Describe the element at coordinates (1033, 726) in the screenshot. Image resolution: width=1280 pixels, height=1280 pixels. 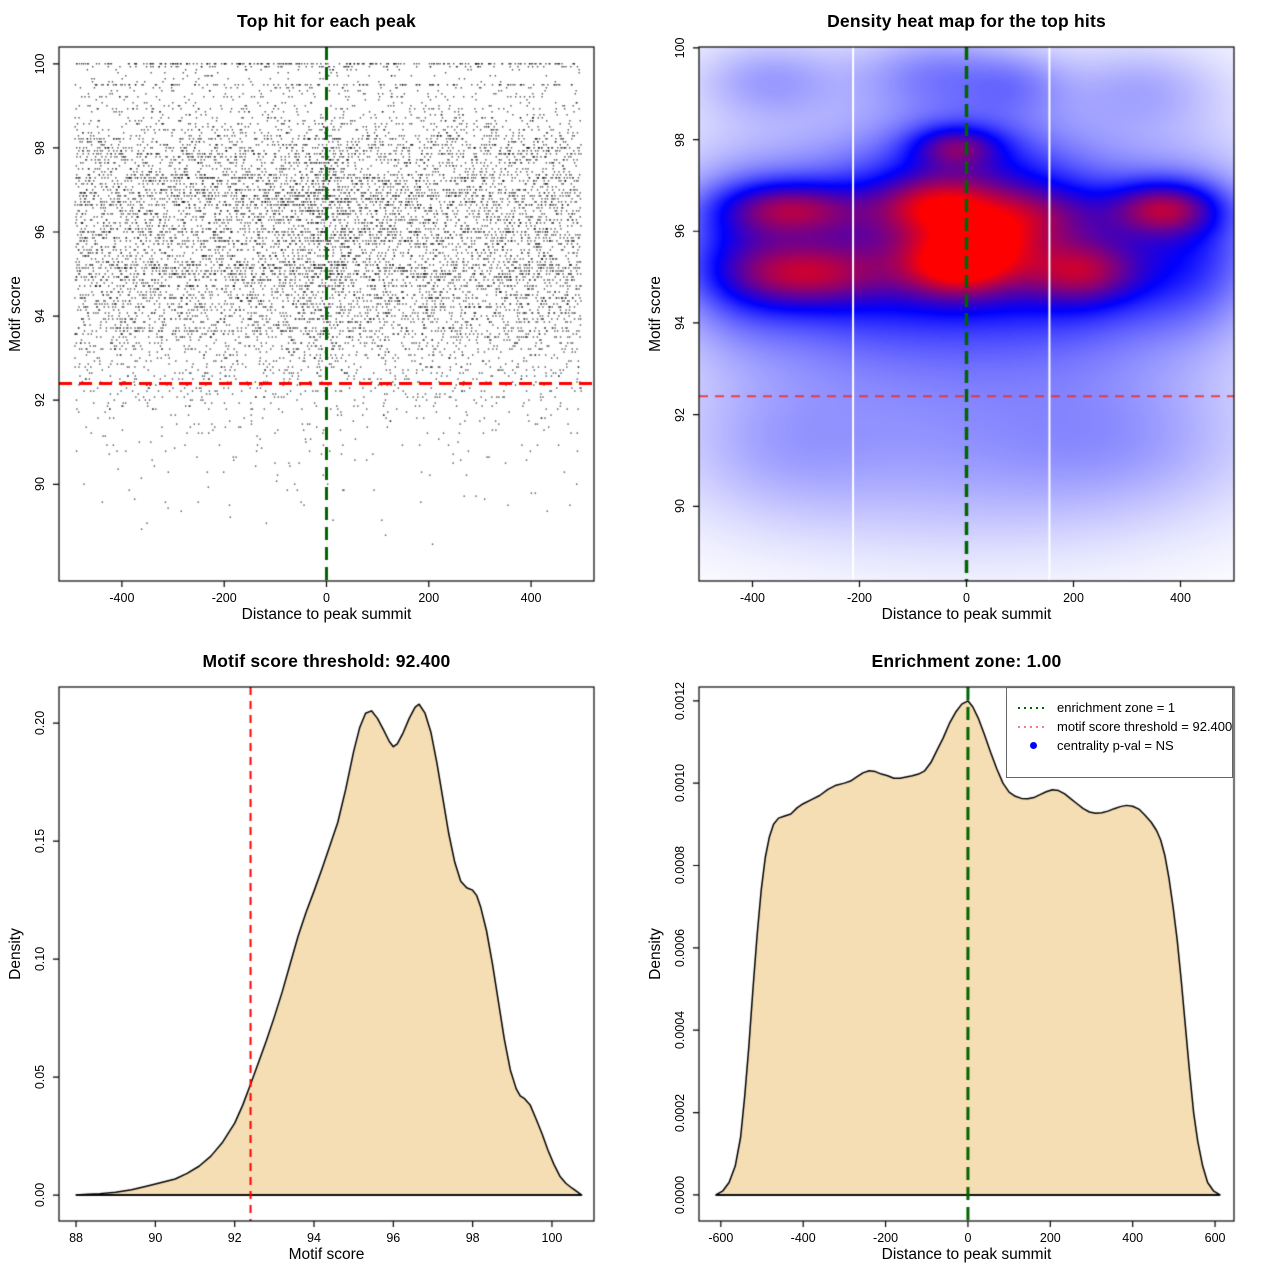
I see `red-dotted-line-swatch` at that location.